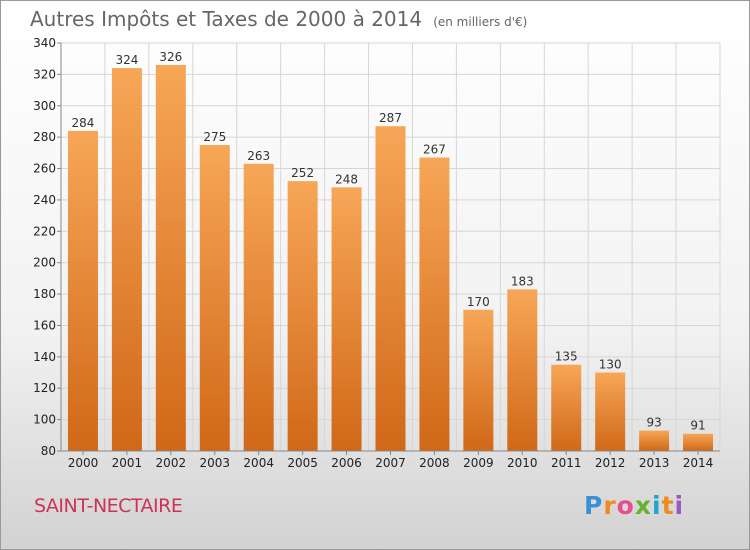 Image resolution: width=750 pixels, height=550 pixels. Describe the element at coordinates (478, 380) in the screenshot. I see `bar-2009` at that location.